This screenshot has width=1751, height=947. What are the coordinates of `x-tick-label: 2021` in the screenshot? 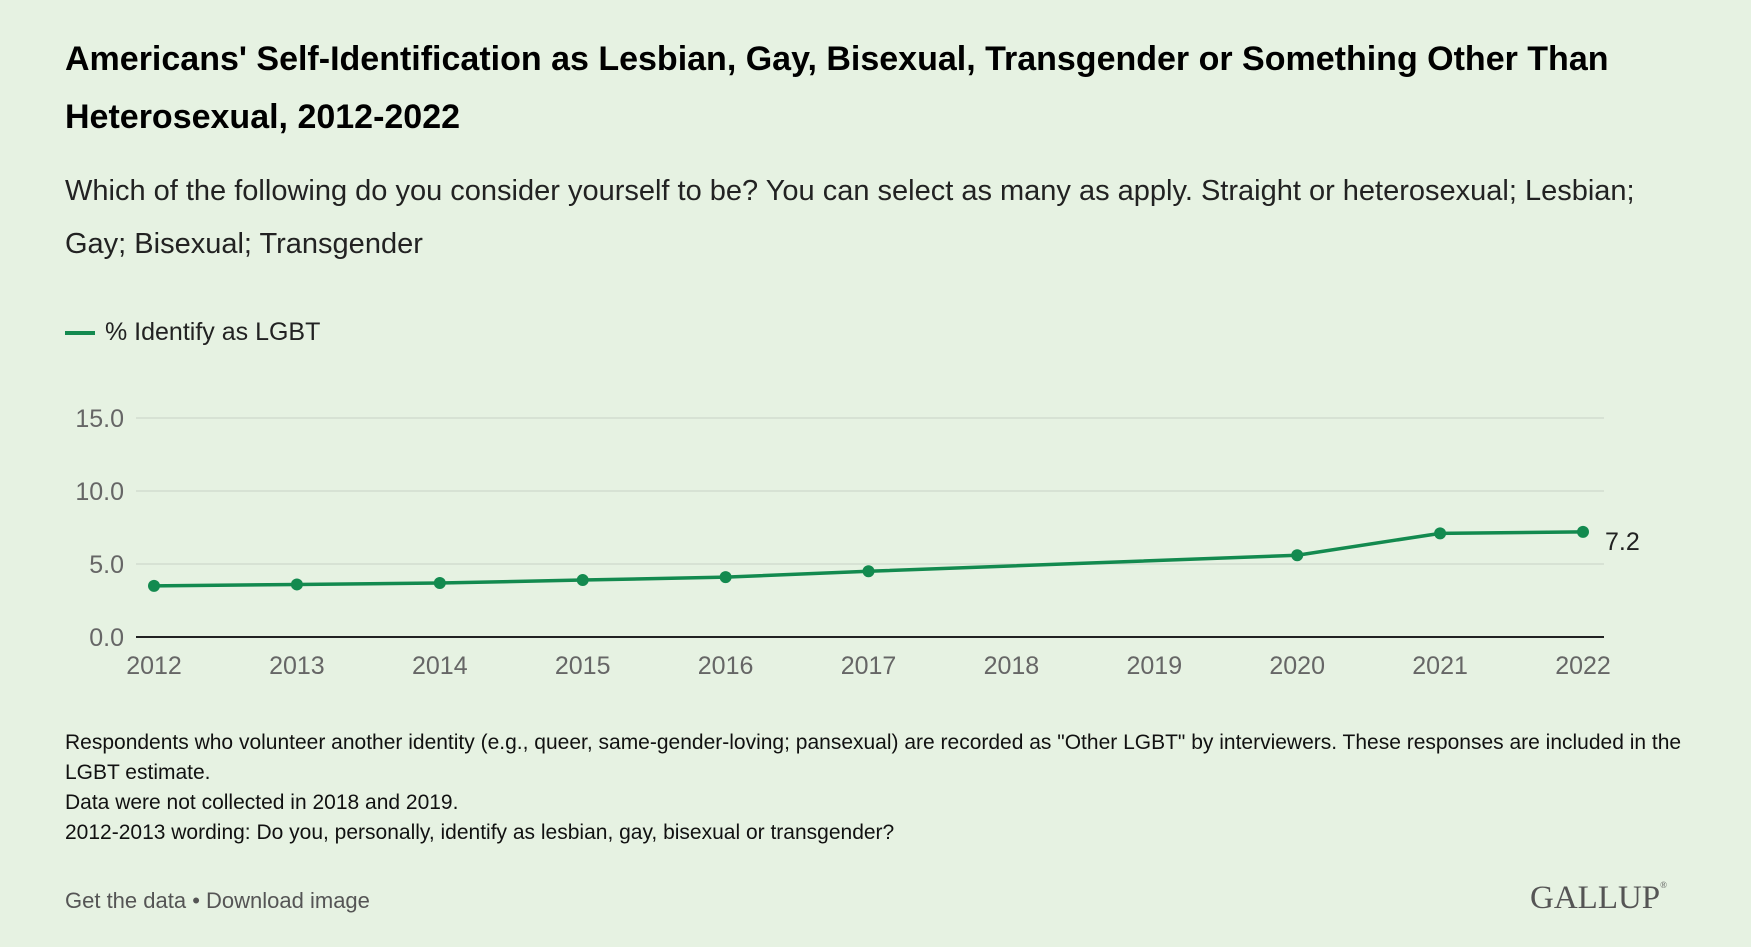 It's located at (1440, 666).